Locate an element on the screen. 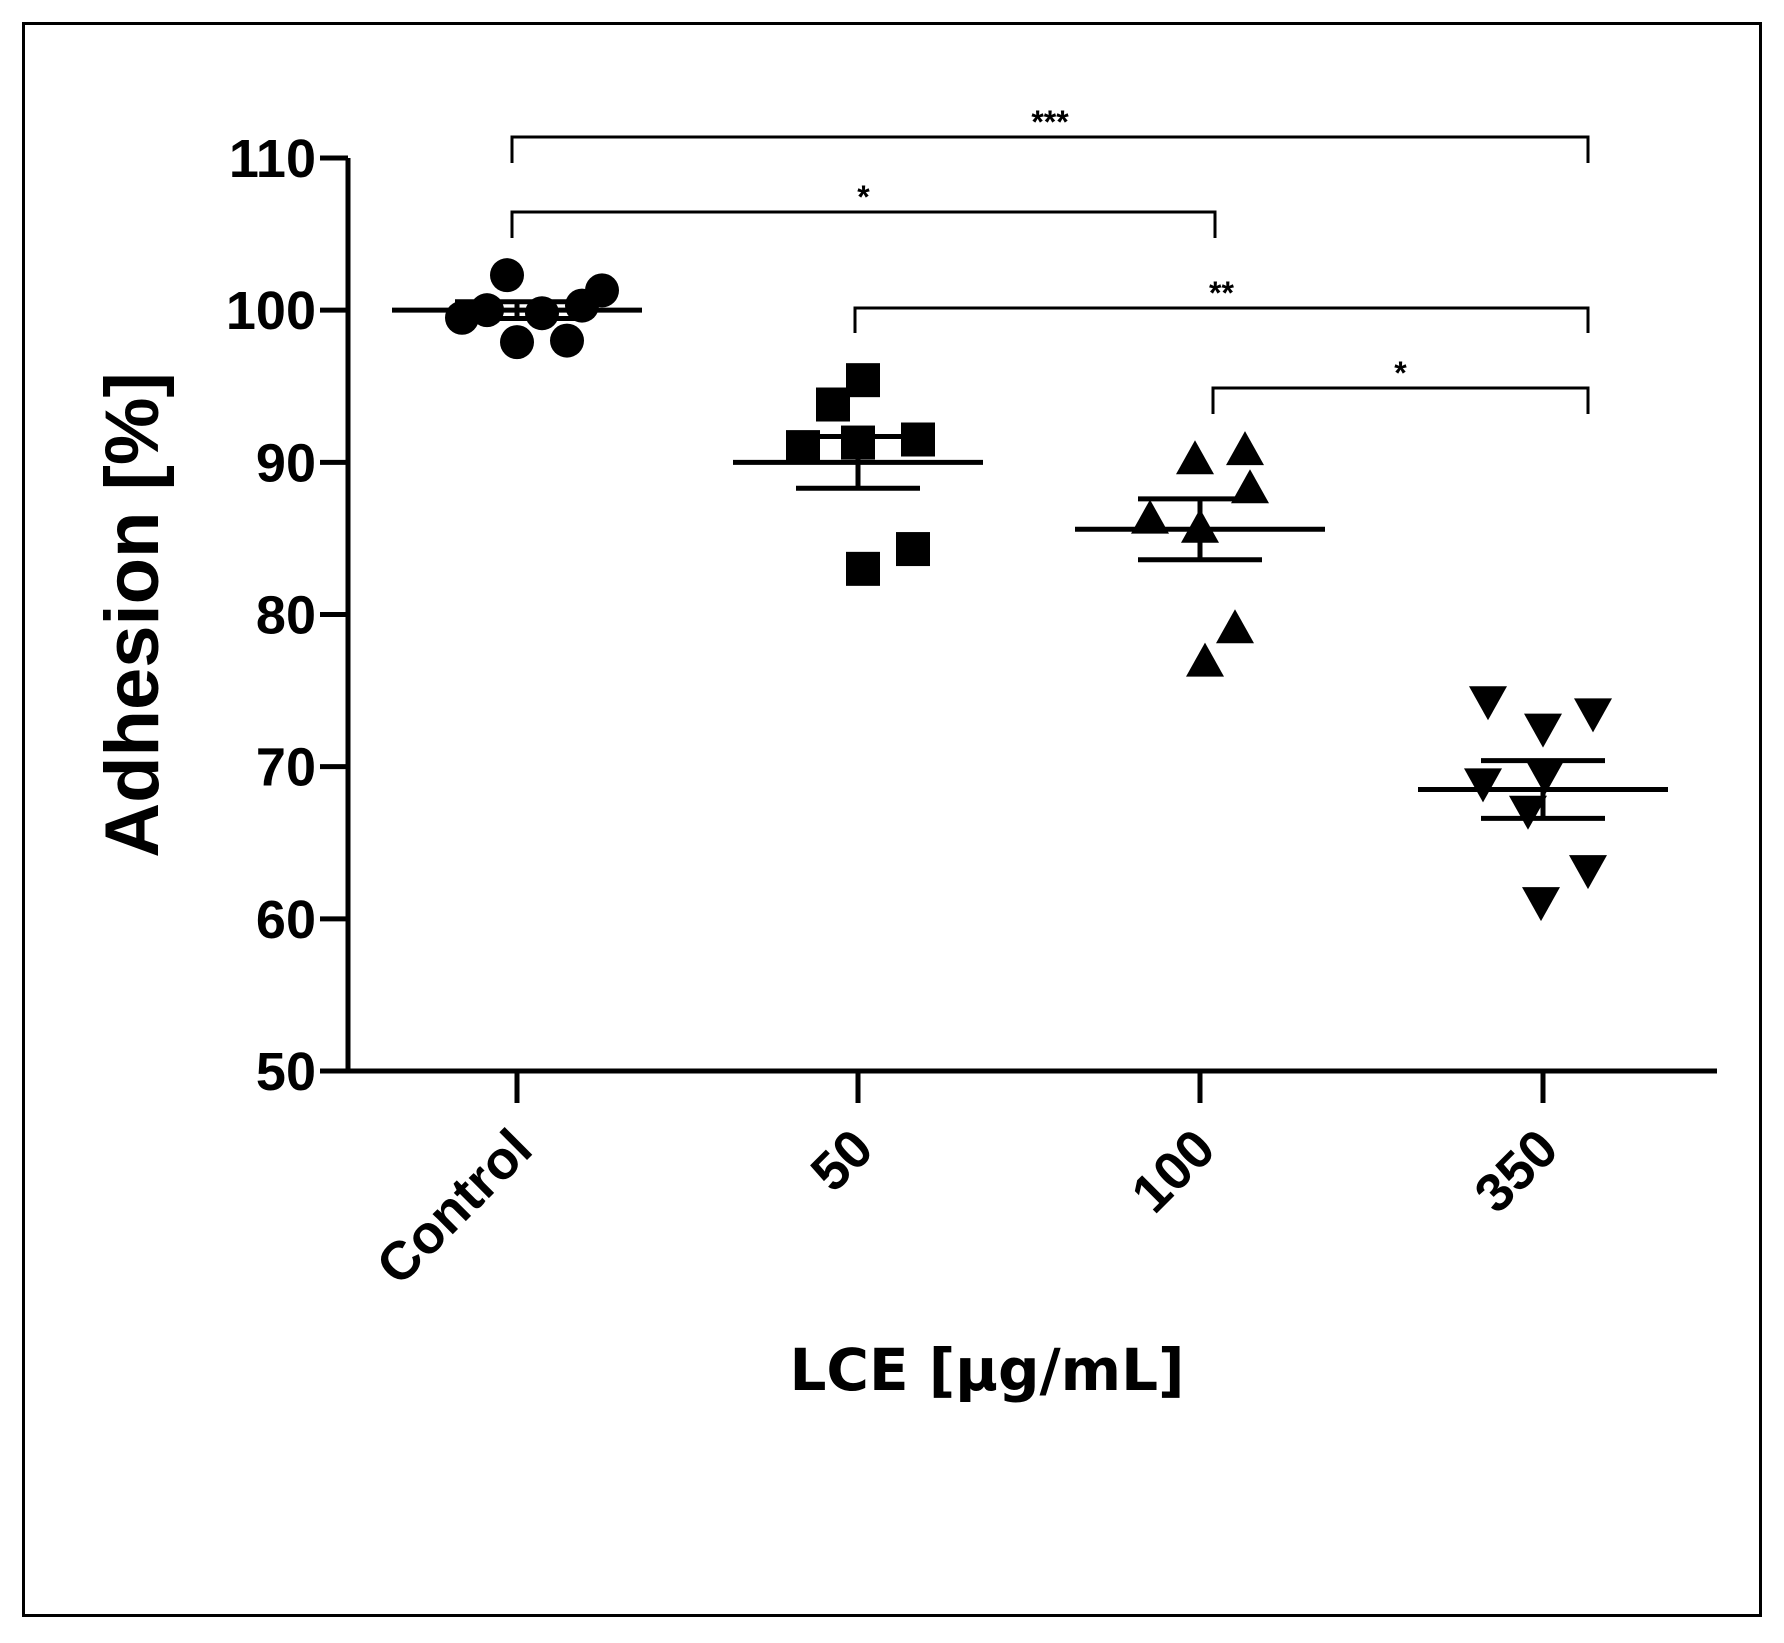 The width and height of the screenshot is (1784, 1643). y-tick-label: 110 is located at coordinates (272, 159).